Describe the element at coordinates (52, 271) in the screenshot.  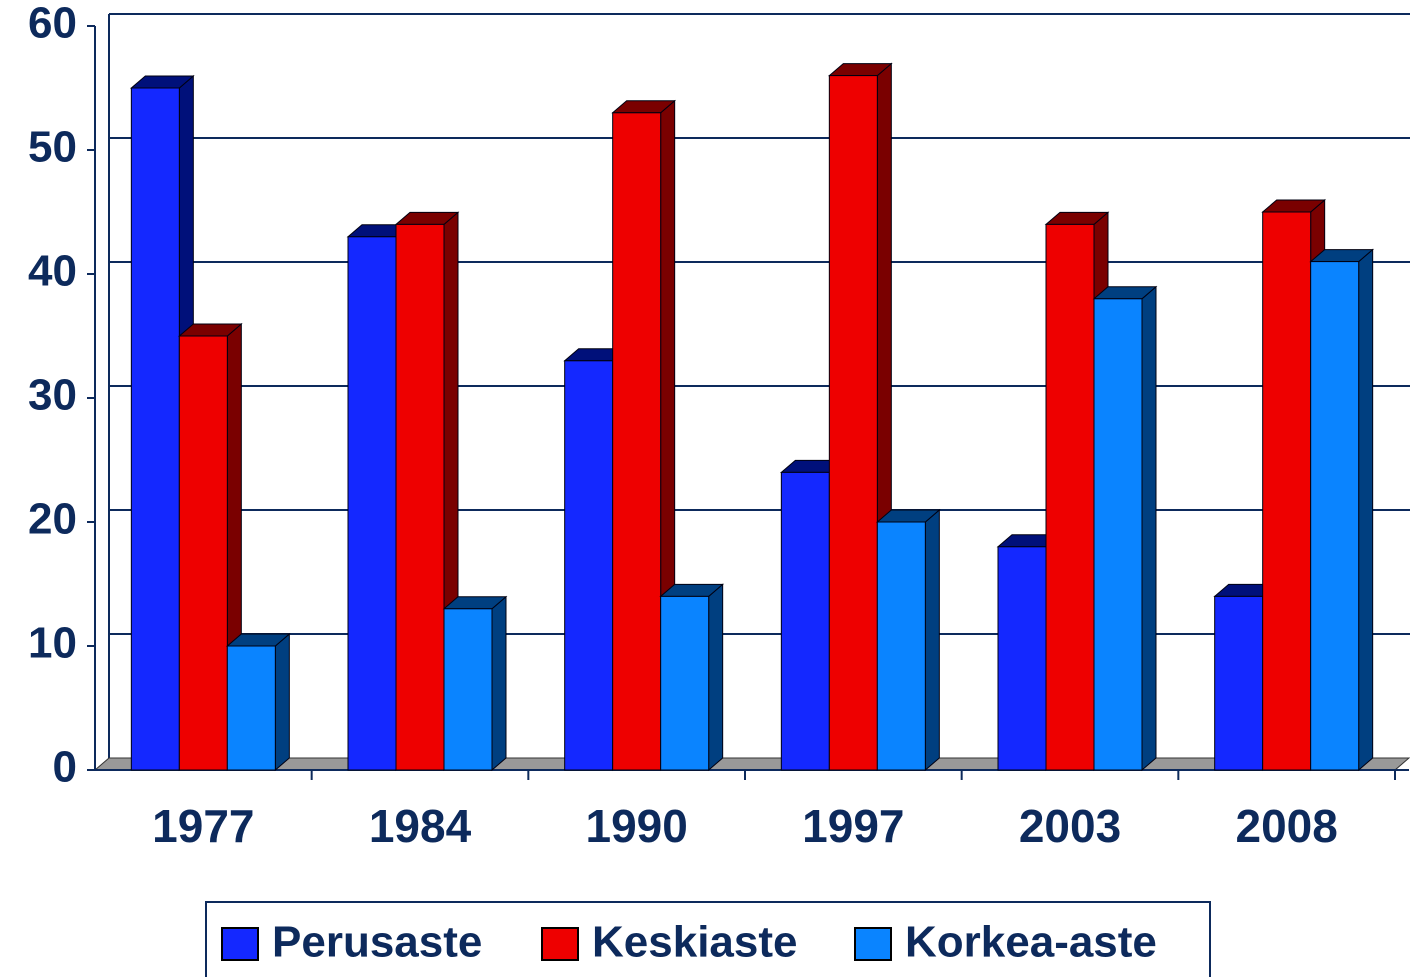
I see `y-tick-label: 40` at that location.